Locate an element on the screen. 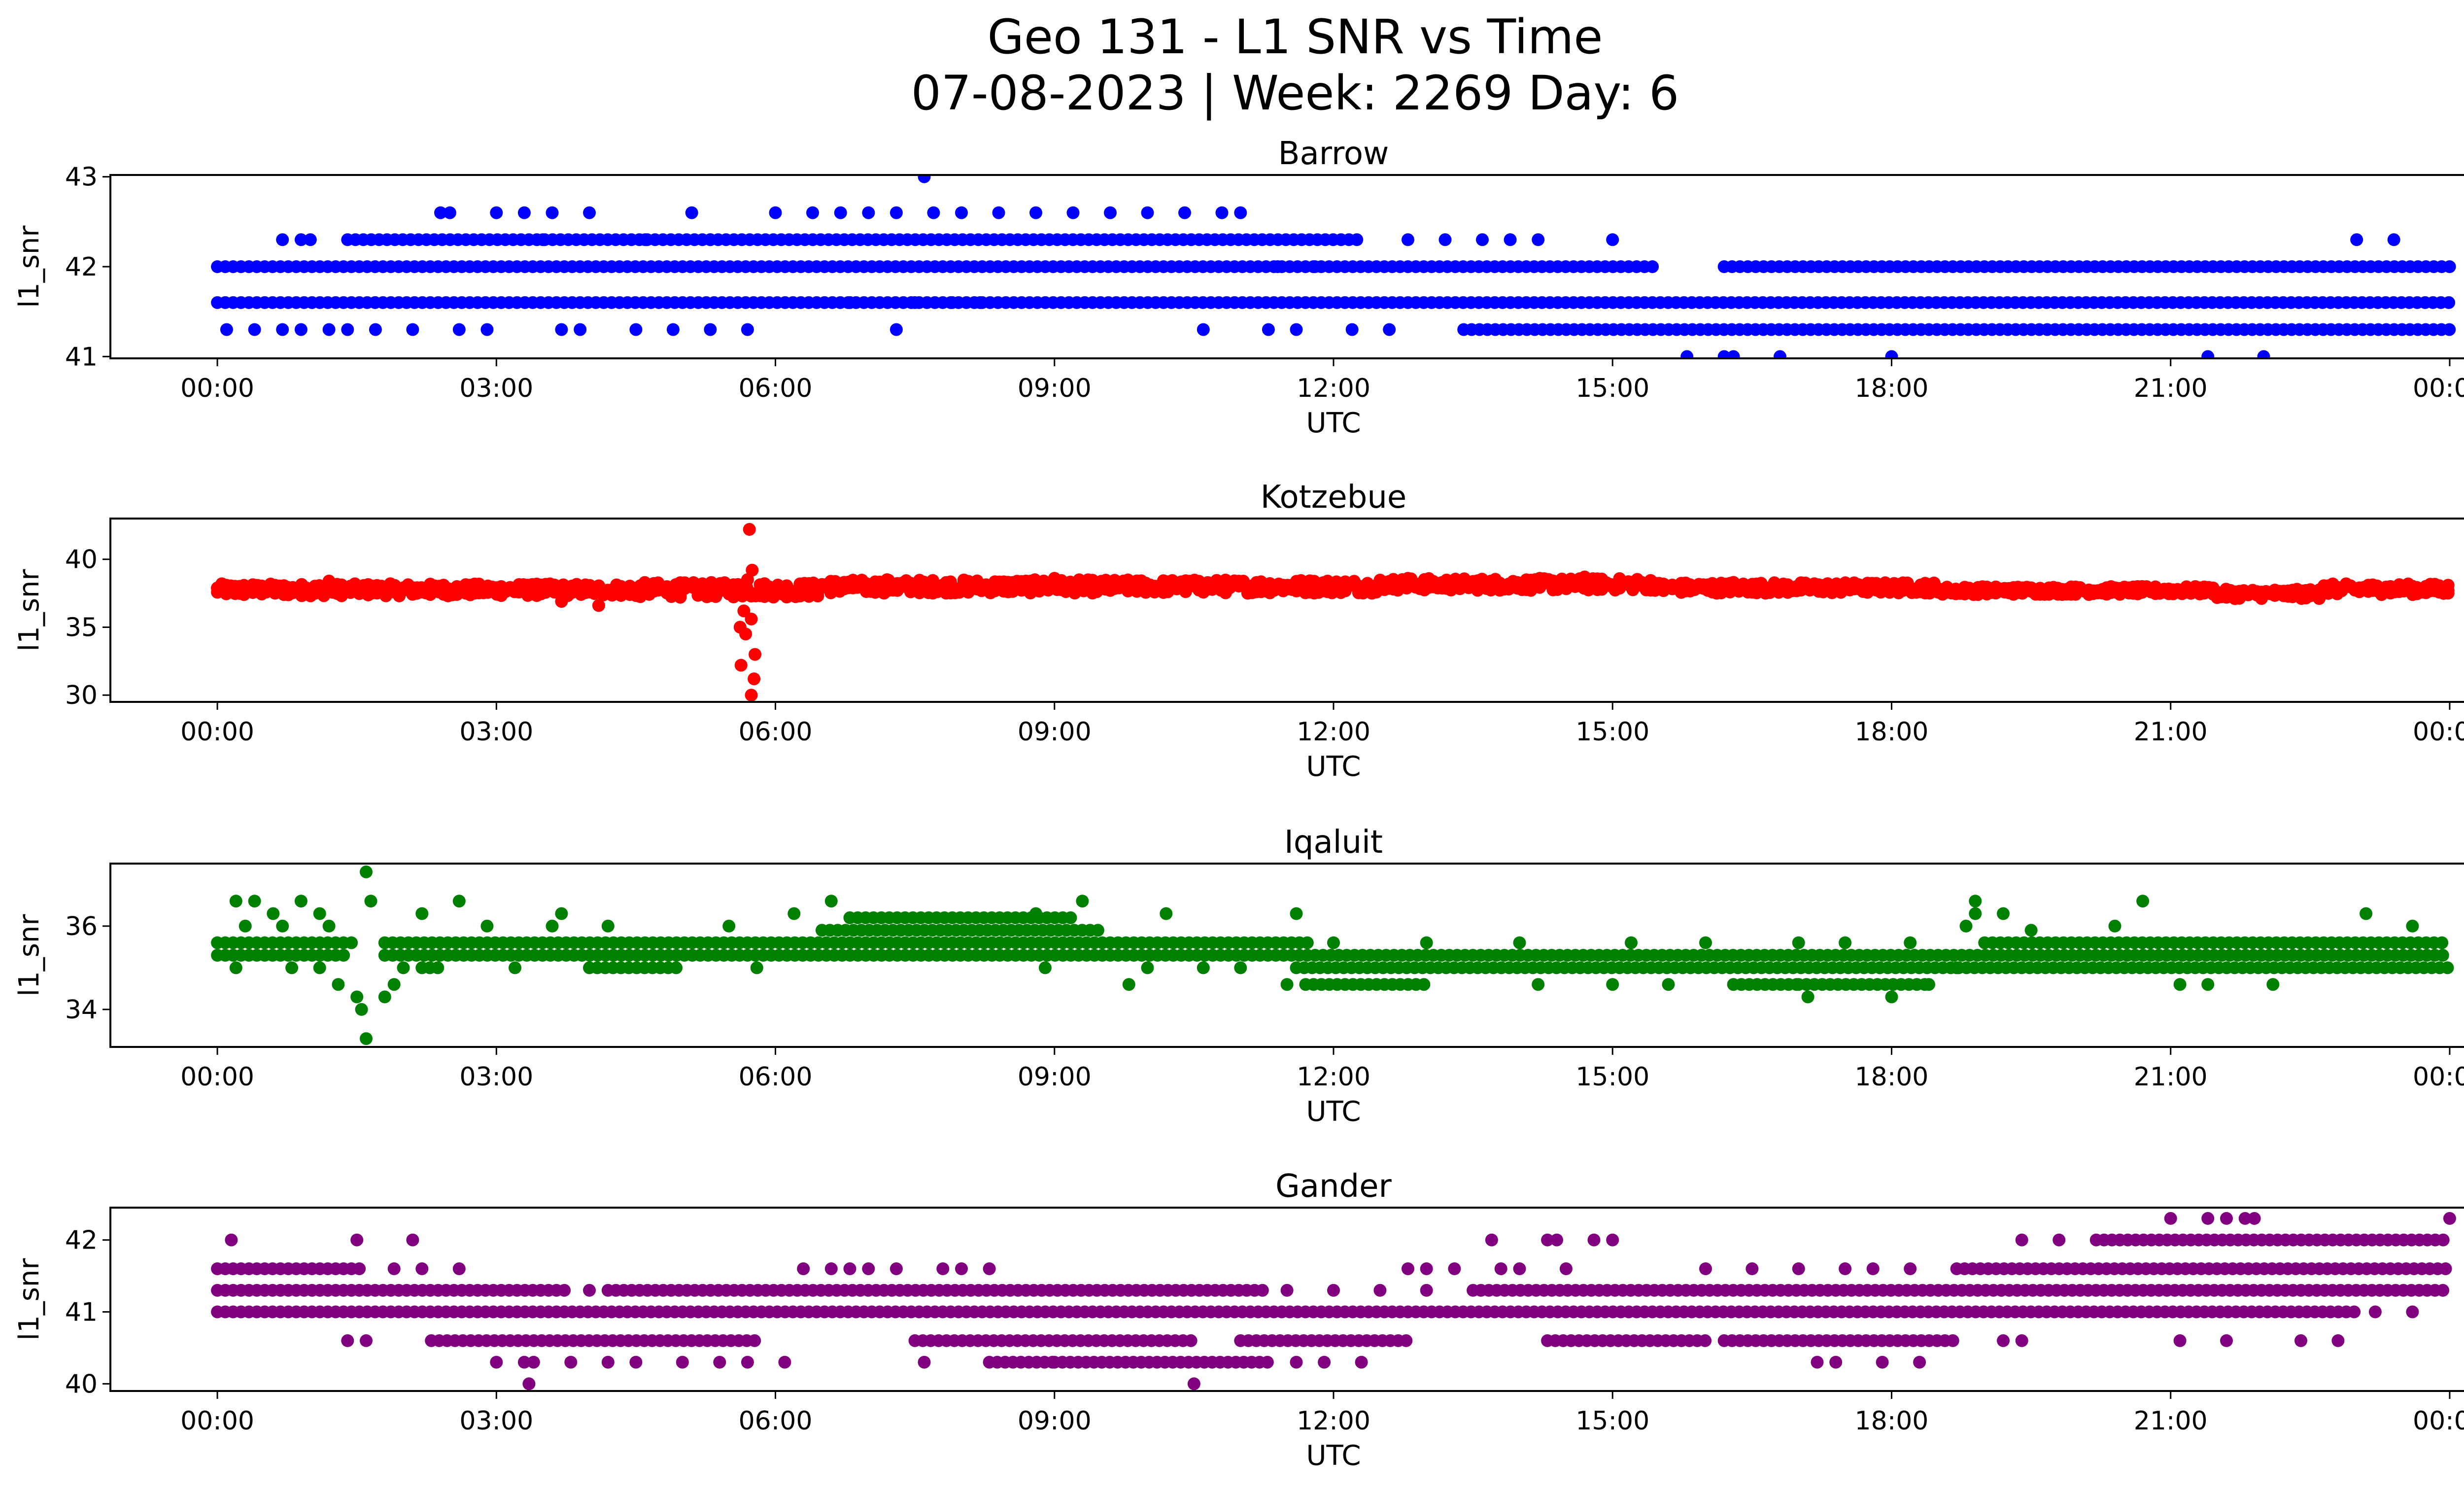  y-tick-label: 40 is located at coordinates (81, 1384).